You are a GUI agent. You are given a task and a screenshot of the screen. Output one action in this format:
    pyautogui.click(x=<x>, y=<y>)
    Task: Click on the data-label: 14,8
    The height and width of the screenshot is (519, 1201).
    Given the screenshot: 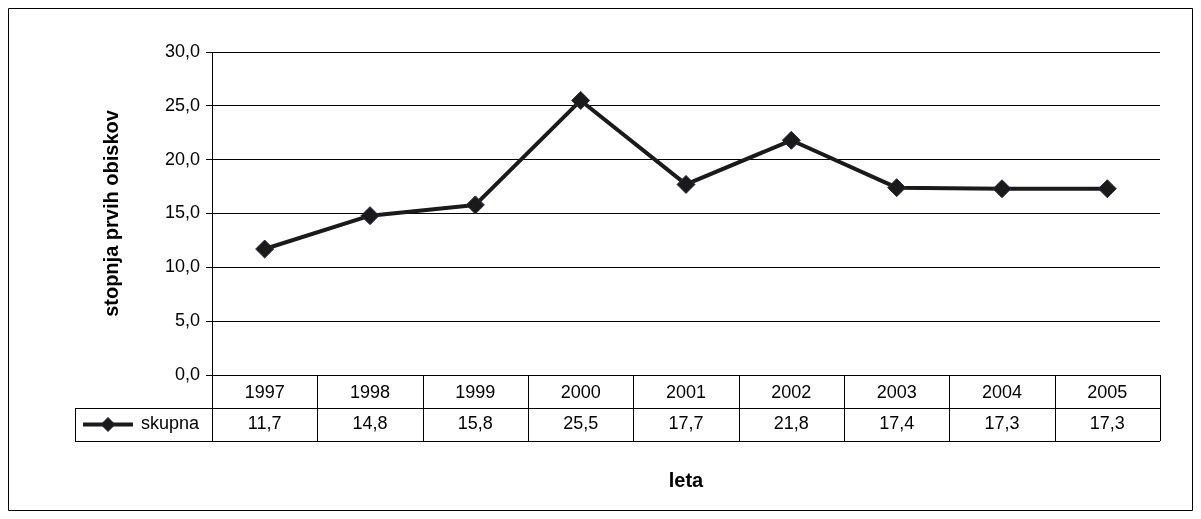 What is the action you would take?
    pyautogui.click(x=370, y=423)
    